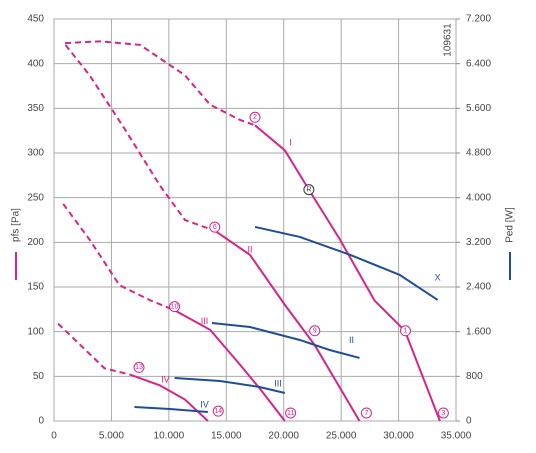 This screenshot has height=453, width=536. What do you see at coordinates (474, 376) in the screenshot?
I see `y2-tick-label: 800` at bounding box center [474, 376].